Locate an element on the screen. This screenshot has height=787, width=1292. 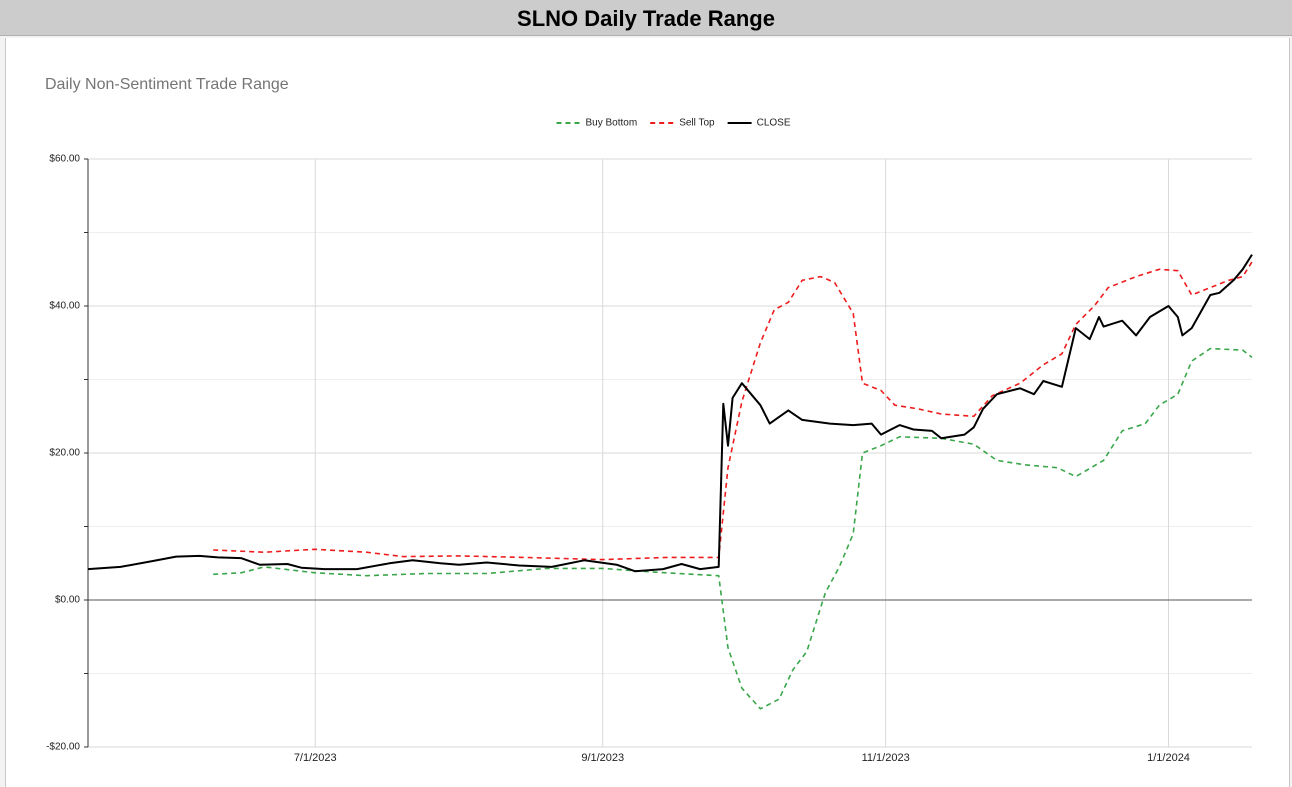
sheet-title: SLNO Daily Trade Range is located at coordinates (646, 18).